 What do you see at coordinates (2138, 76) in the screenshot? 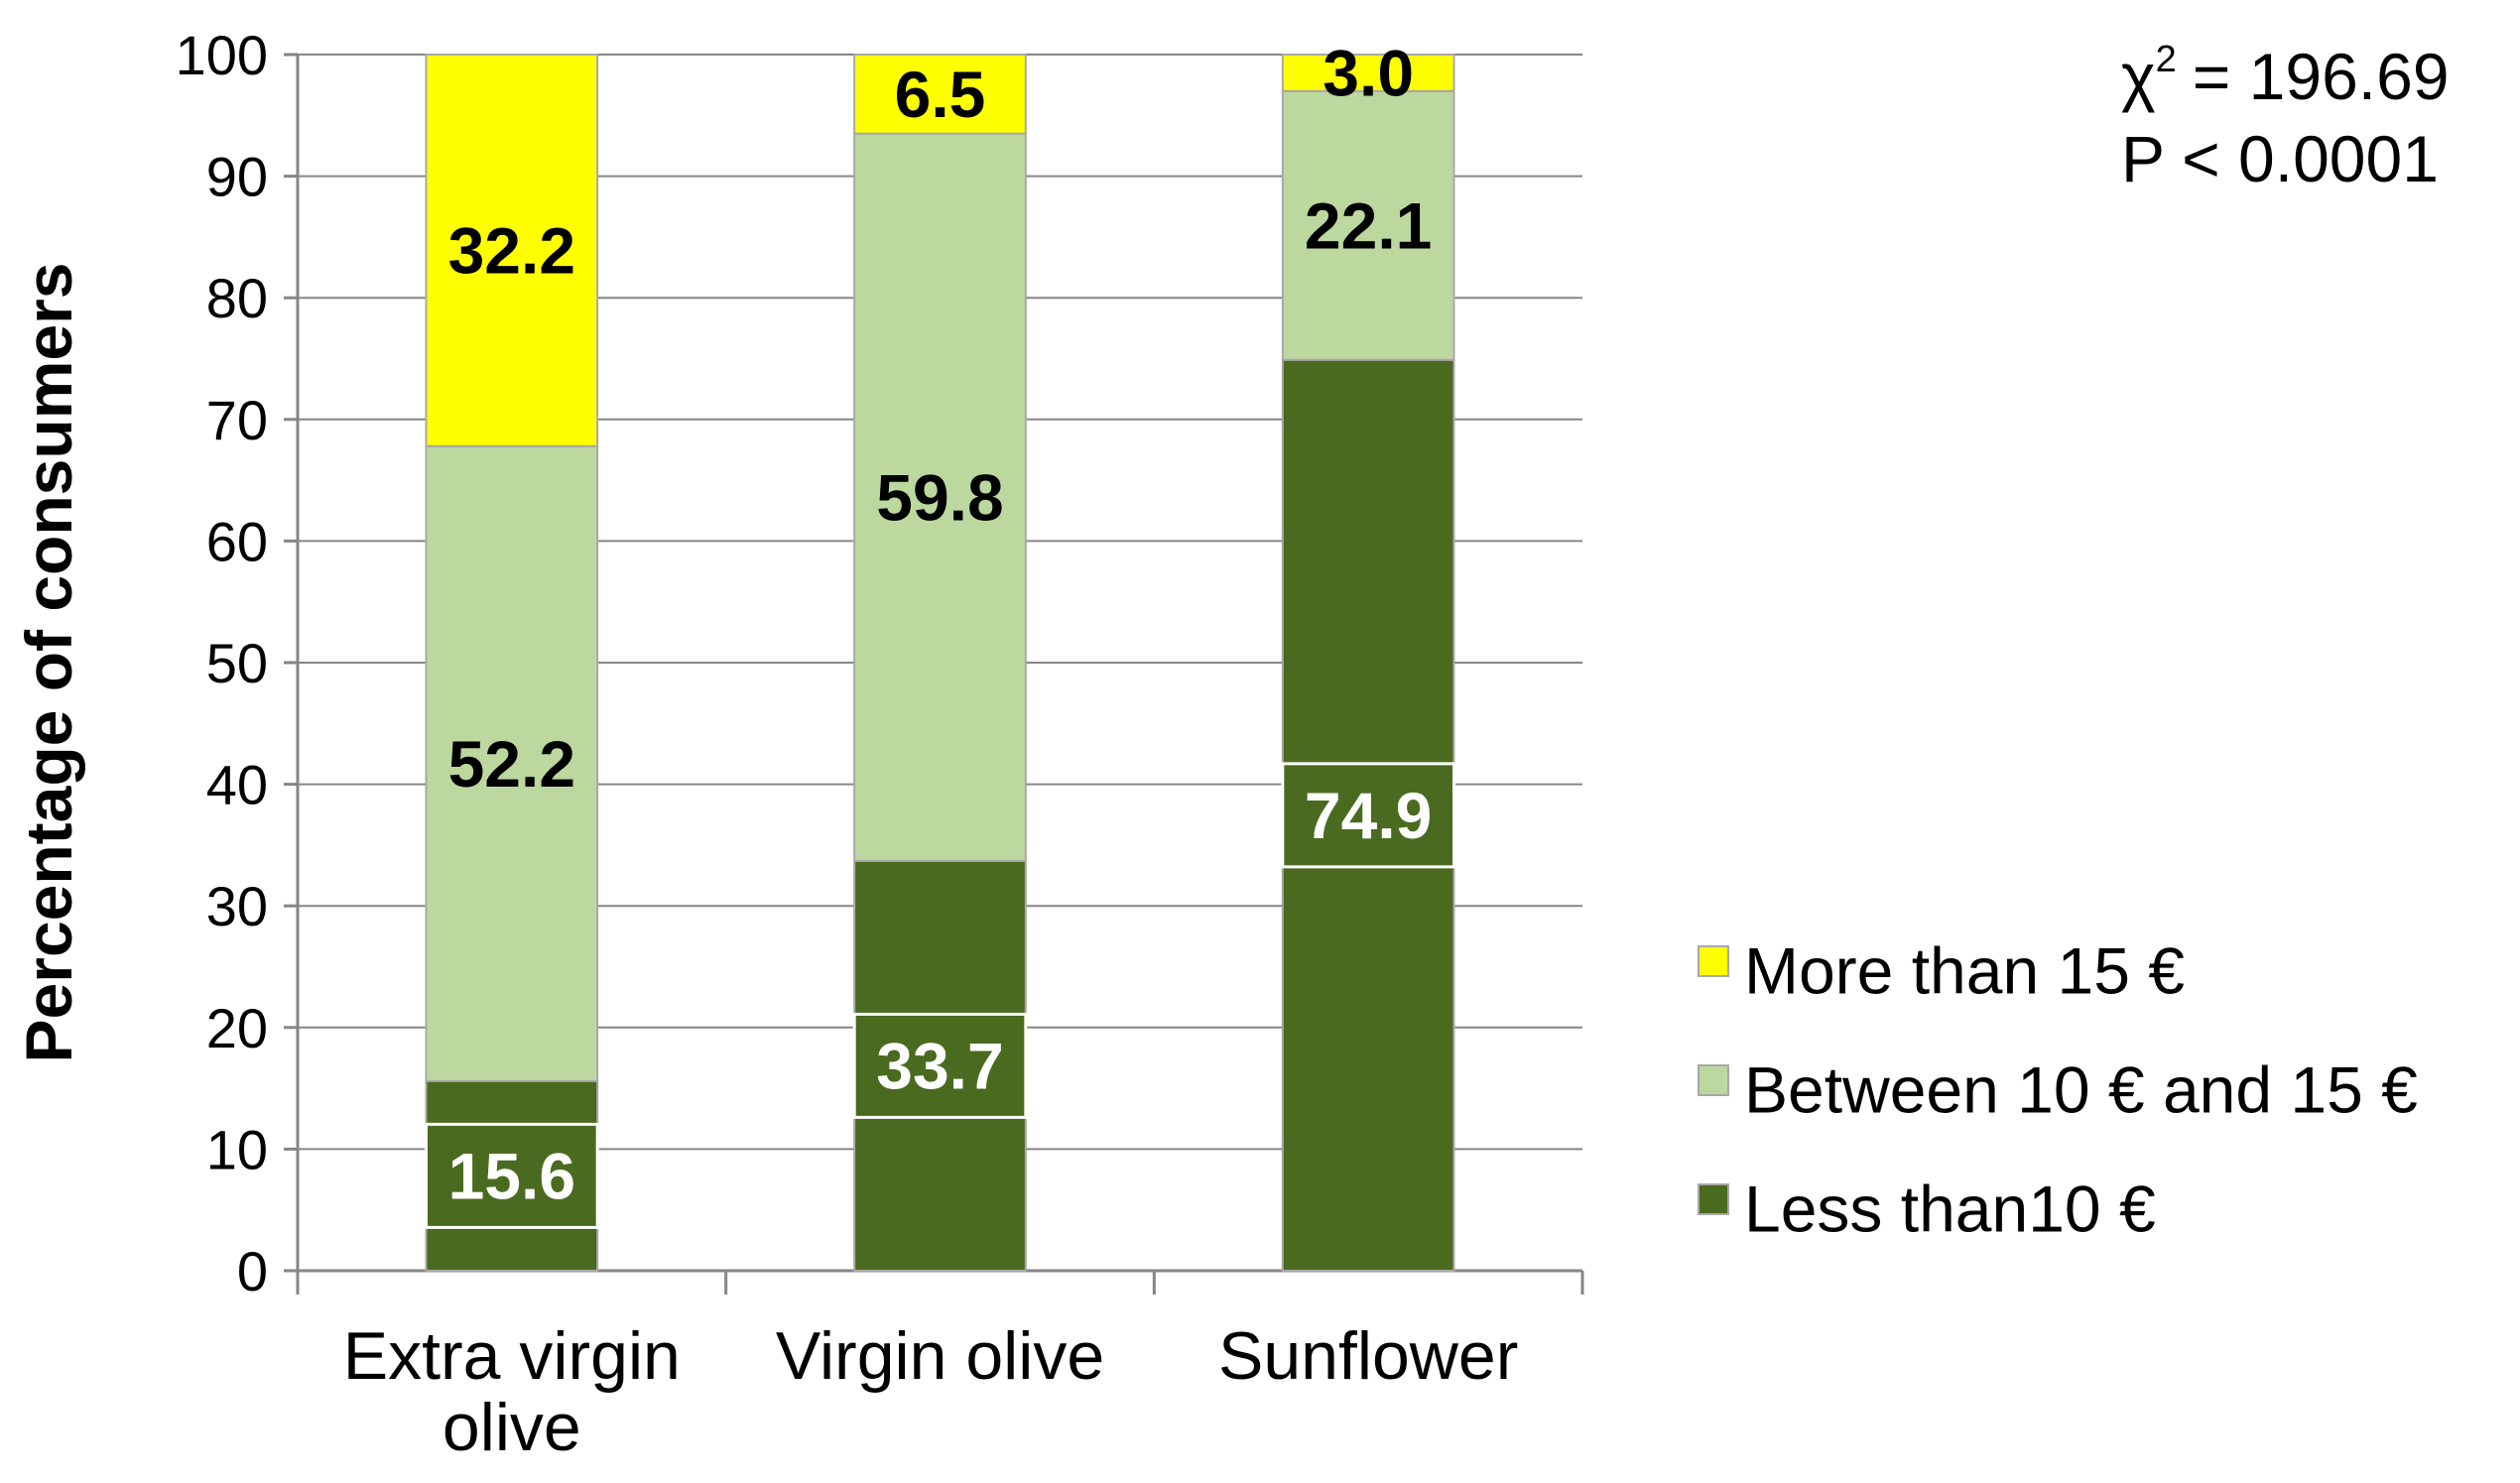
I see `chi-symbol: χ` at bounding box center [2138, 76].